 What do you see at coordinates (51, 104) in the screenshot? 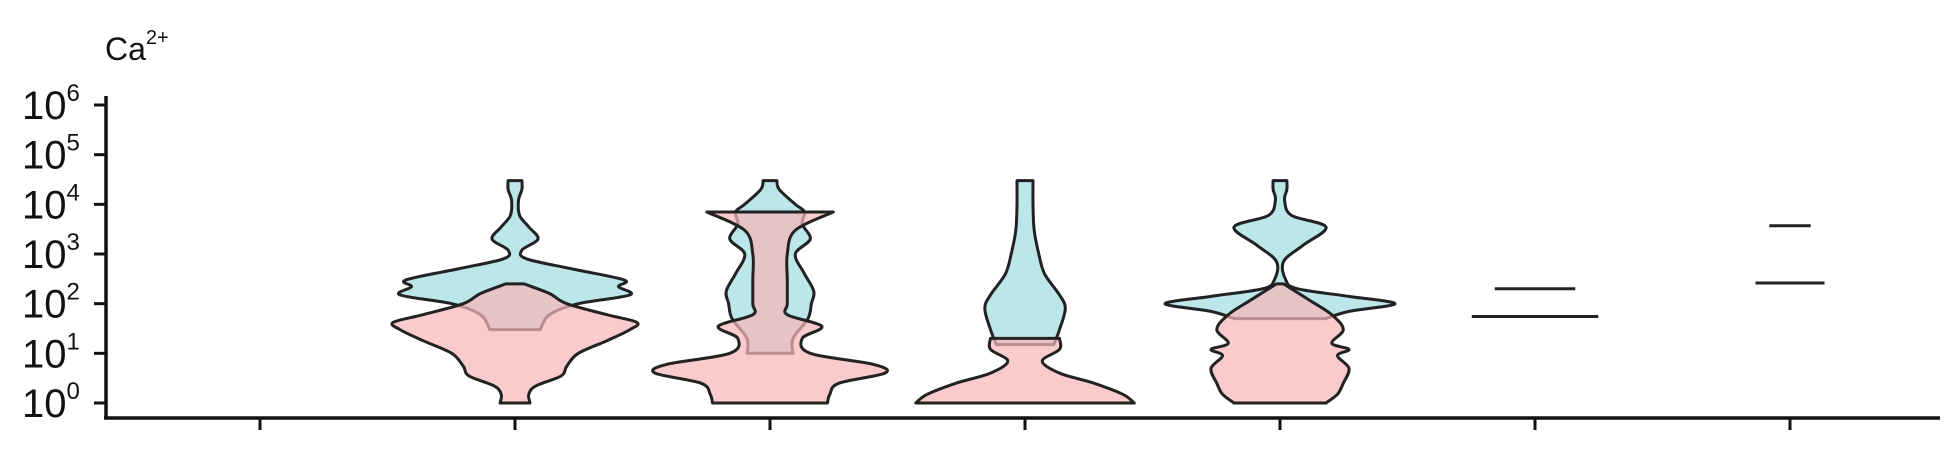
I see `y-tick-label: 10⁶` at bounding box center [51, 104].